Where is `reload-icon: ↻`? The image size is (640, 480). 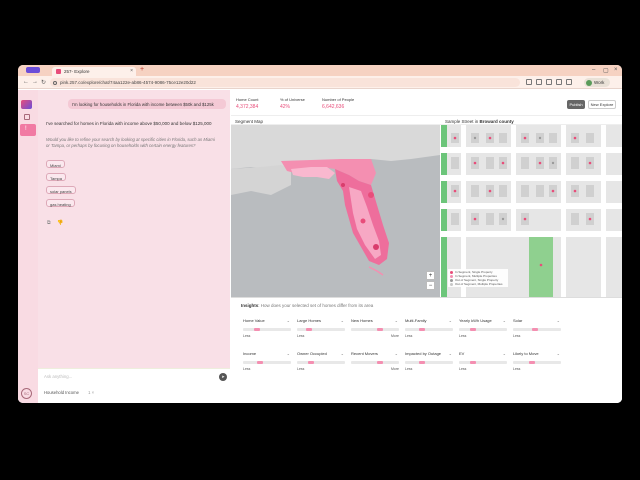
reload-icon: ↻ is located at coordinates (44, 83).